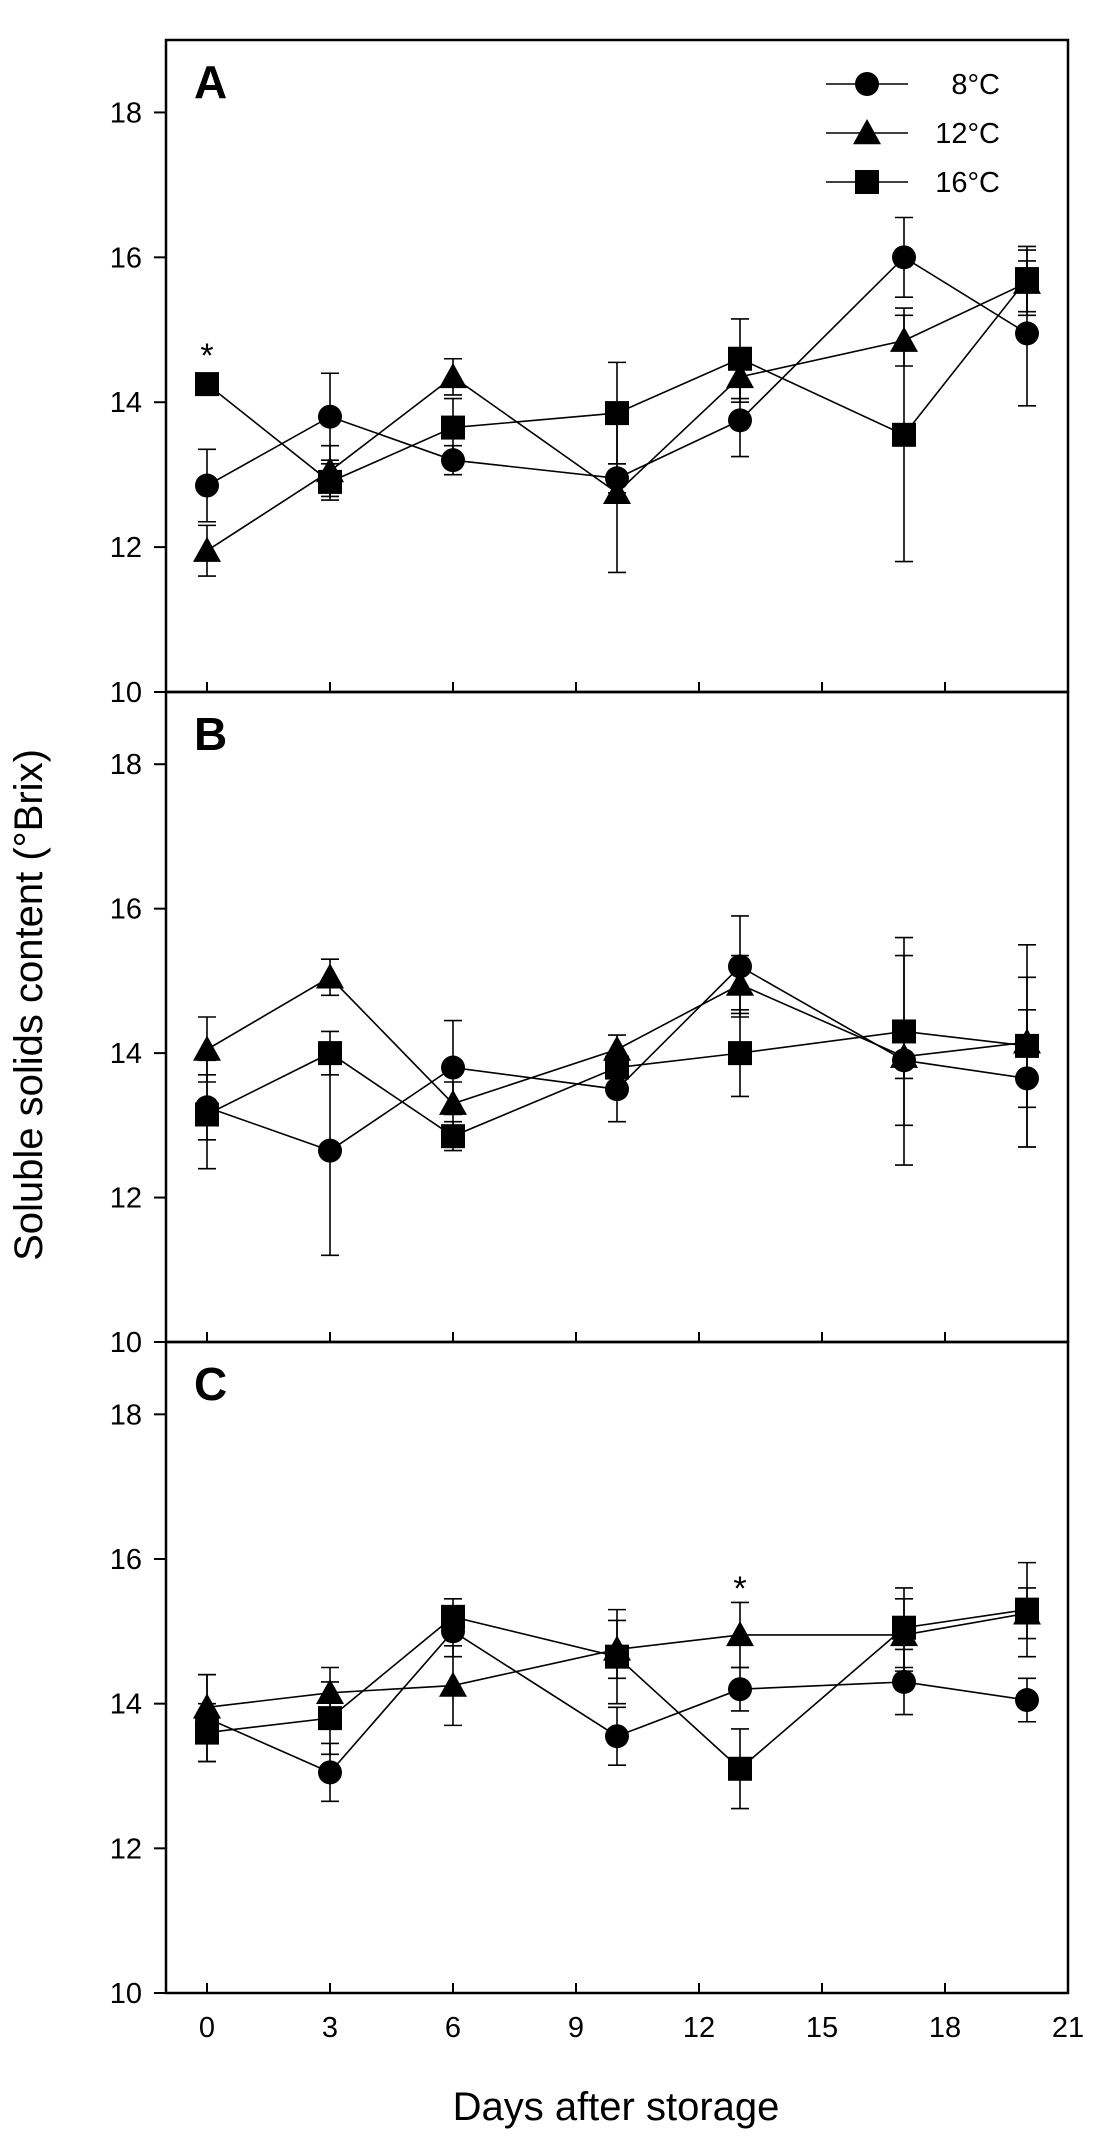  Describe the element at coordinates (967, 134) in the screenshot. I see `legend-label: 12°C` at that location.